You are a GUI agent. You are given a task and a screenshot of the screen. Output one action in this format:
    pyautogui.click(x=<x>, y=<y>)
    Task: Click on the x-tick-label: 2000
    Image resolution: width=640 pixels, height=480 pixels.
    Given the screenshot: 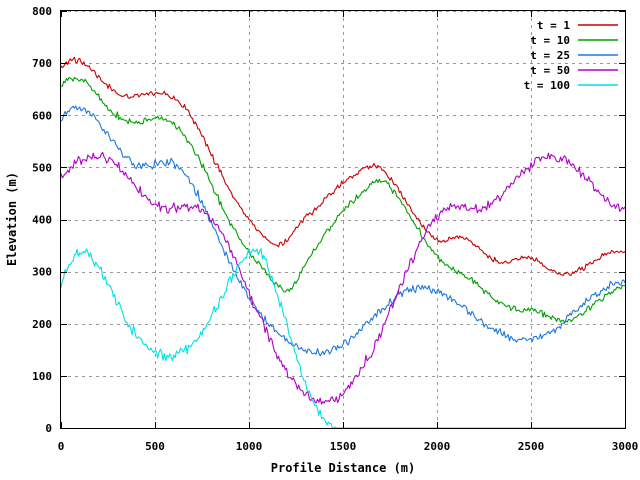 What is the action you would take?
    pyautogui.click(x=437, y=446)
    